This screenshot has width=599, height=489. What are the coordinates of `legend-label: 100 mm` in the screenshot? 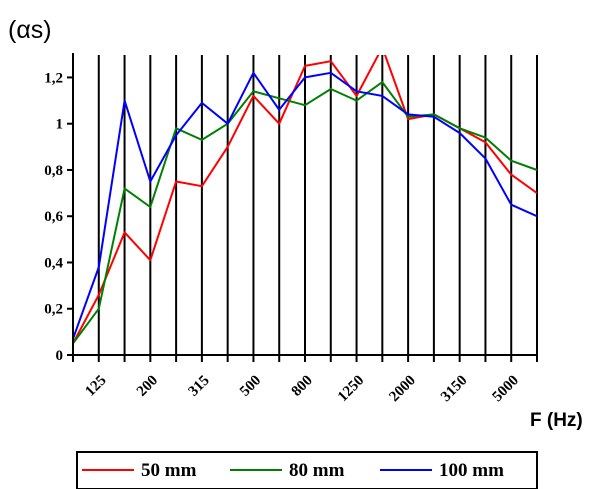 It's located at (471, 470).